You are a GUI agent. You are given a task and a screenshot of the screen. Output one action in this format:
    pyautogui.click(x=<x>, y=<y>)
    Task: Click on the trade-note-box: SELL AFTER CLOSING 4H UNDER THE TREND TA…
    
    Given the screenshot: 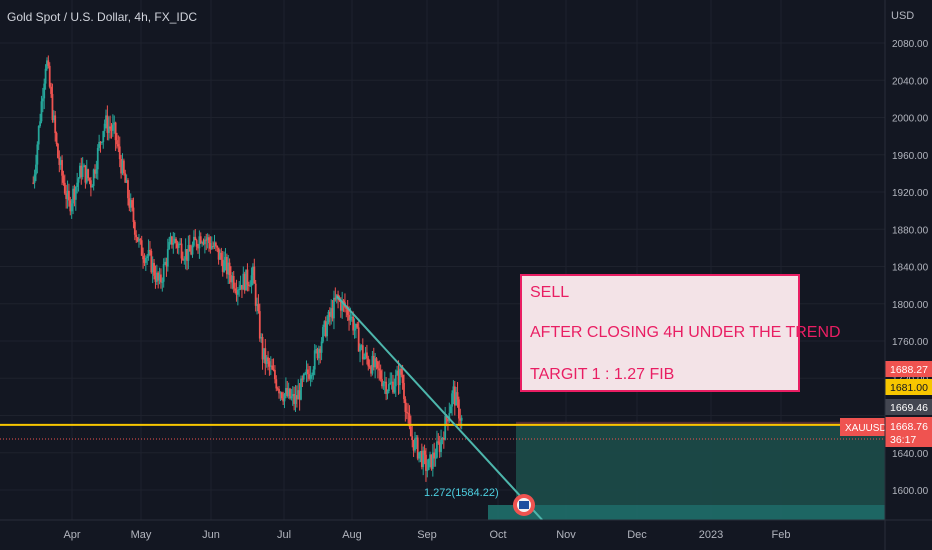 What is the action you would take?
    pyautogui.click(x=680, y=333)
    